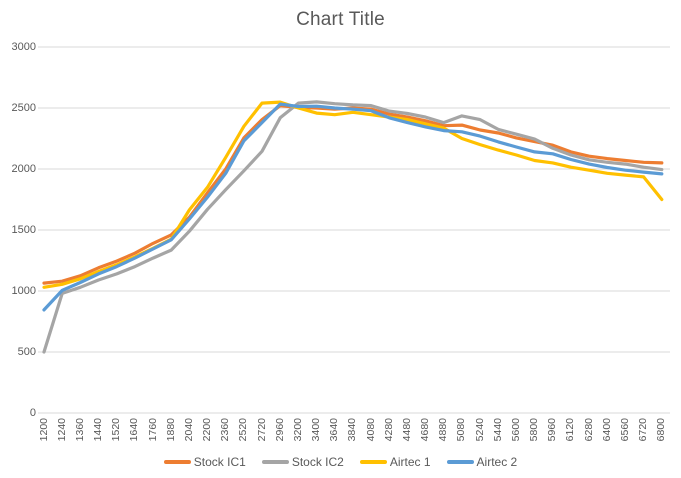 Image resolution: width=681 pixels, height=478 pixels. Describe the element at coordinates (661, 430) in the screenshot. I see `x-axis-label: 6800` at that location.